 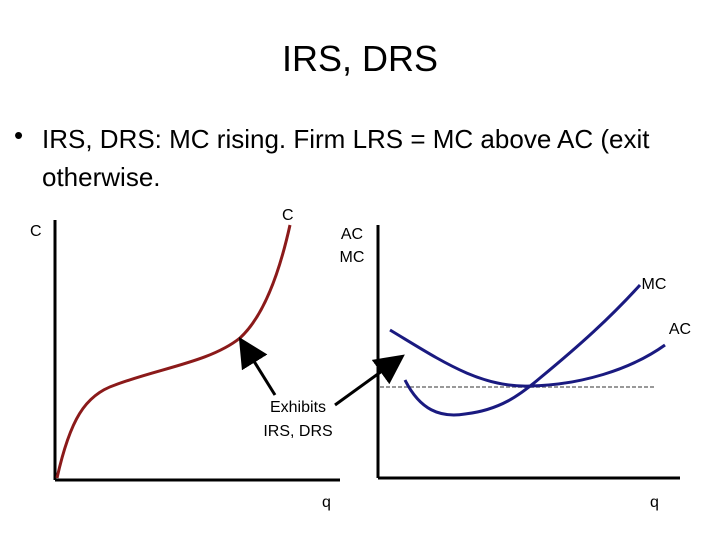 I want to click on curve-label: AC, so click(x=680, y=329).